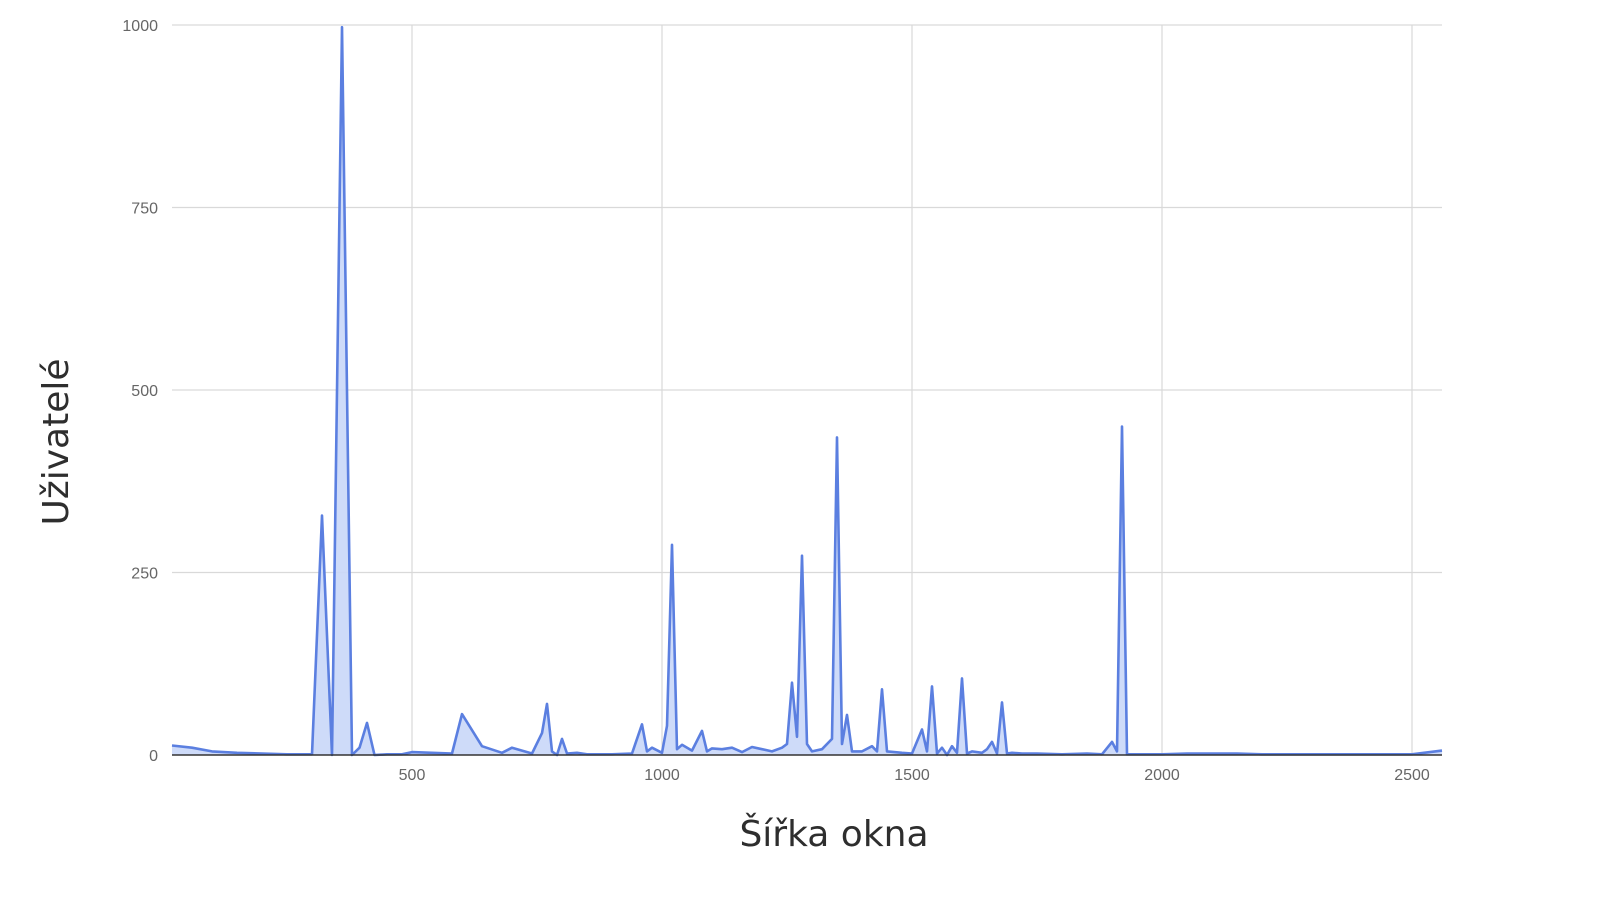 The height and width of the screenshot is (900, 1600). I want to click on y-axis-title: Uživatelé, so click(56, 441).